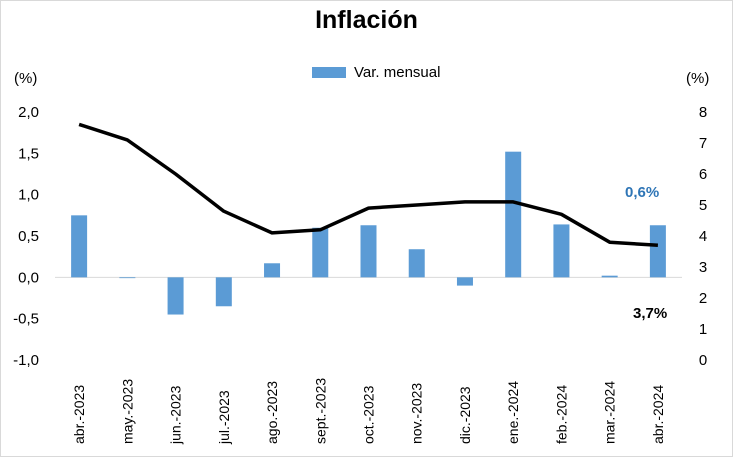  Describe the element at coordinates (26, 319) in the screenshot. I see `left-tick-label: -0,5` at that location.